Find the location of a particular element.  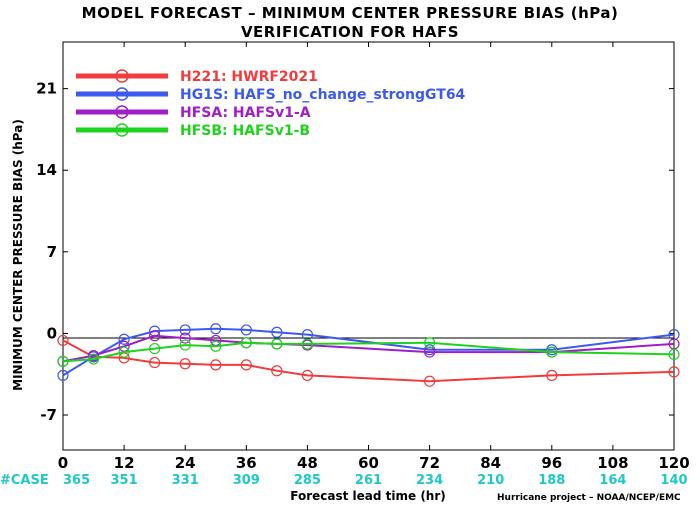

legend-label: HFSB: HAFSv1-B is located at coordinates (245, 131).